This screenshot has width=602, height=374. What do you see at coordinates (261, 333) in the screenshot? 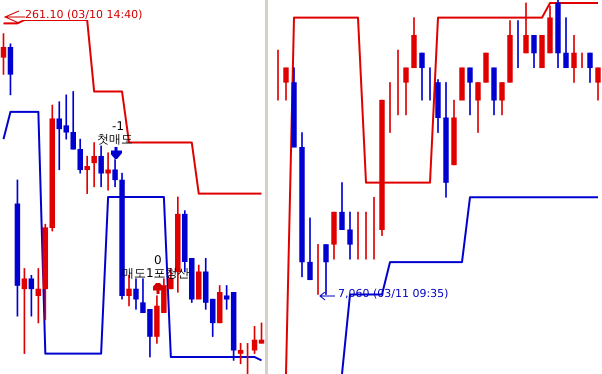
I see `candlestick` at bounding box center [261, 333].